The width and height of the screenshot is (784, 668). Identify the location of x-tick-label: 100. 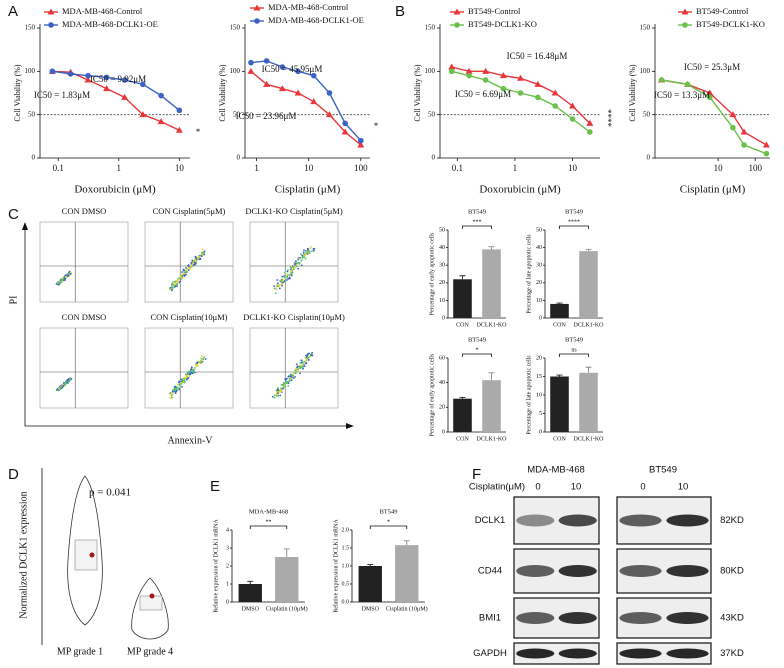
(361, 168).